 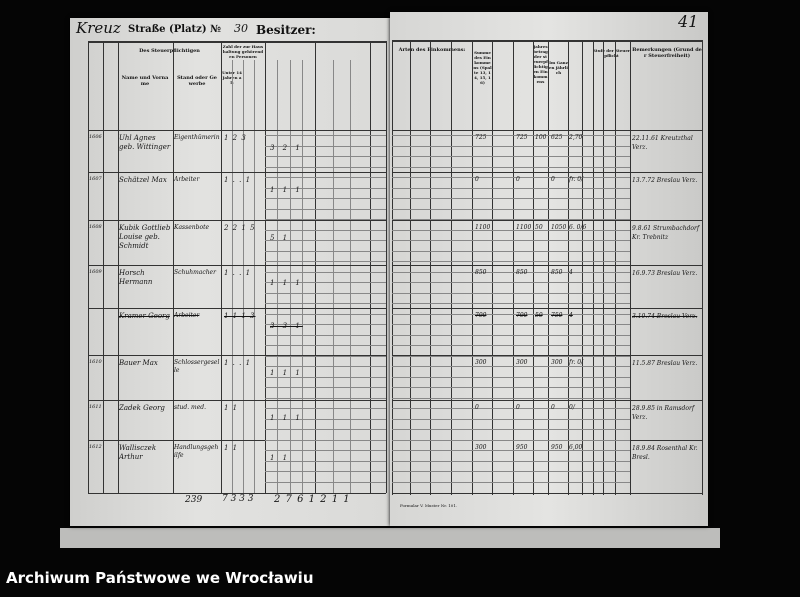 What do you see at coordinates (241, 28) in the screenshot?
I see `house-number: 30` at bounding box center [241, 28].